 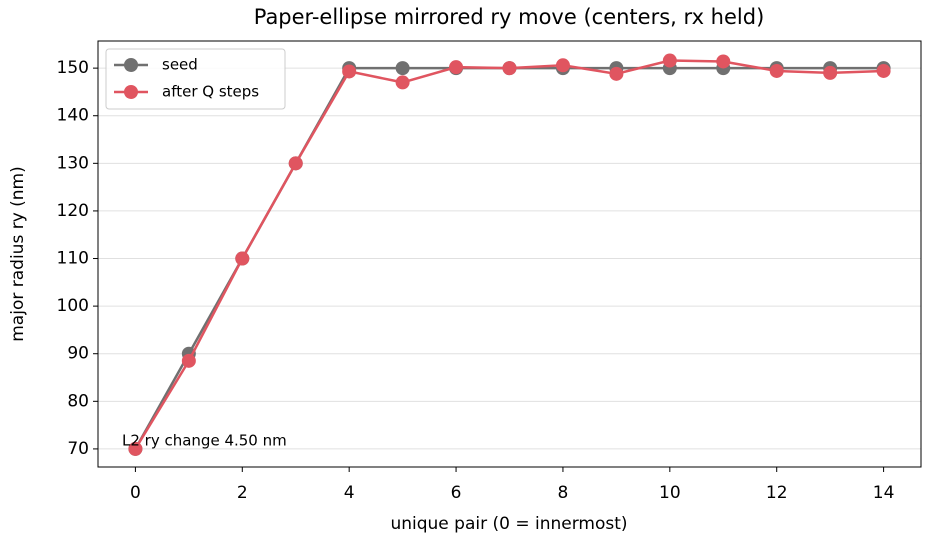 I want to click on y-tick-label: 100, so click(x=73, y=306).